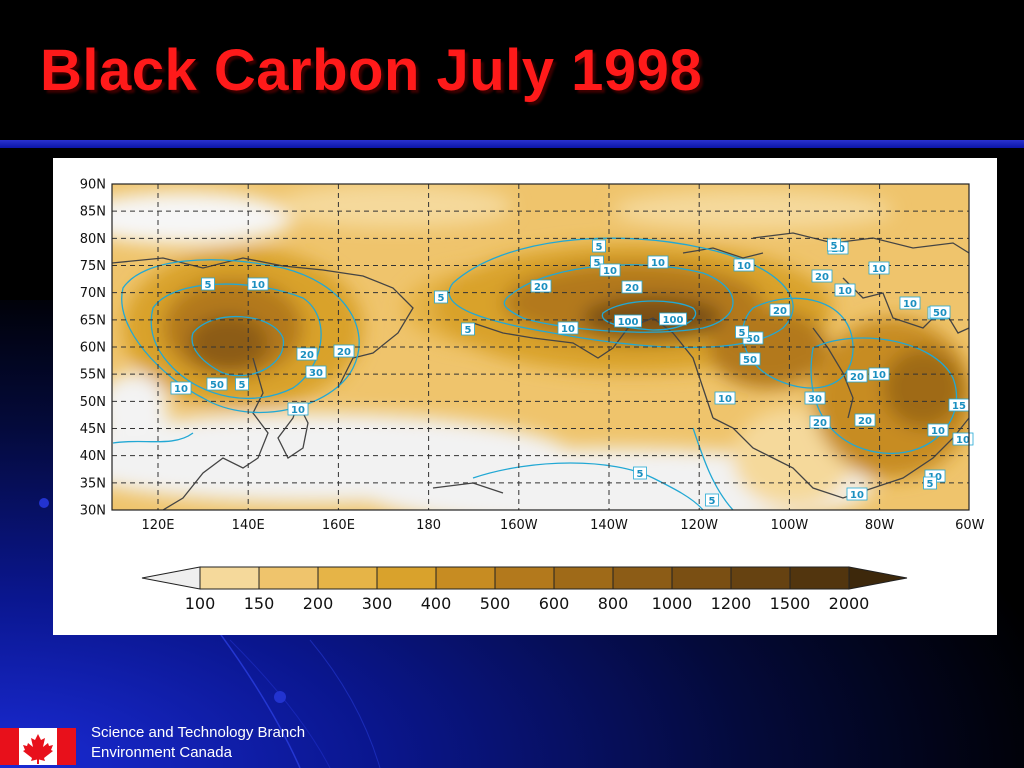 This screenshot has height=768, width=1024. What do you see at coordinates (519, 525) in the screenshot?
I see `lon-label: 160W` at bounding box center [519, 525].